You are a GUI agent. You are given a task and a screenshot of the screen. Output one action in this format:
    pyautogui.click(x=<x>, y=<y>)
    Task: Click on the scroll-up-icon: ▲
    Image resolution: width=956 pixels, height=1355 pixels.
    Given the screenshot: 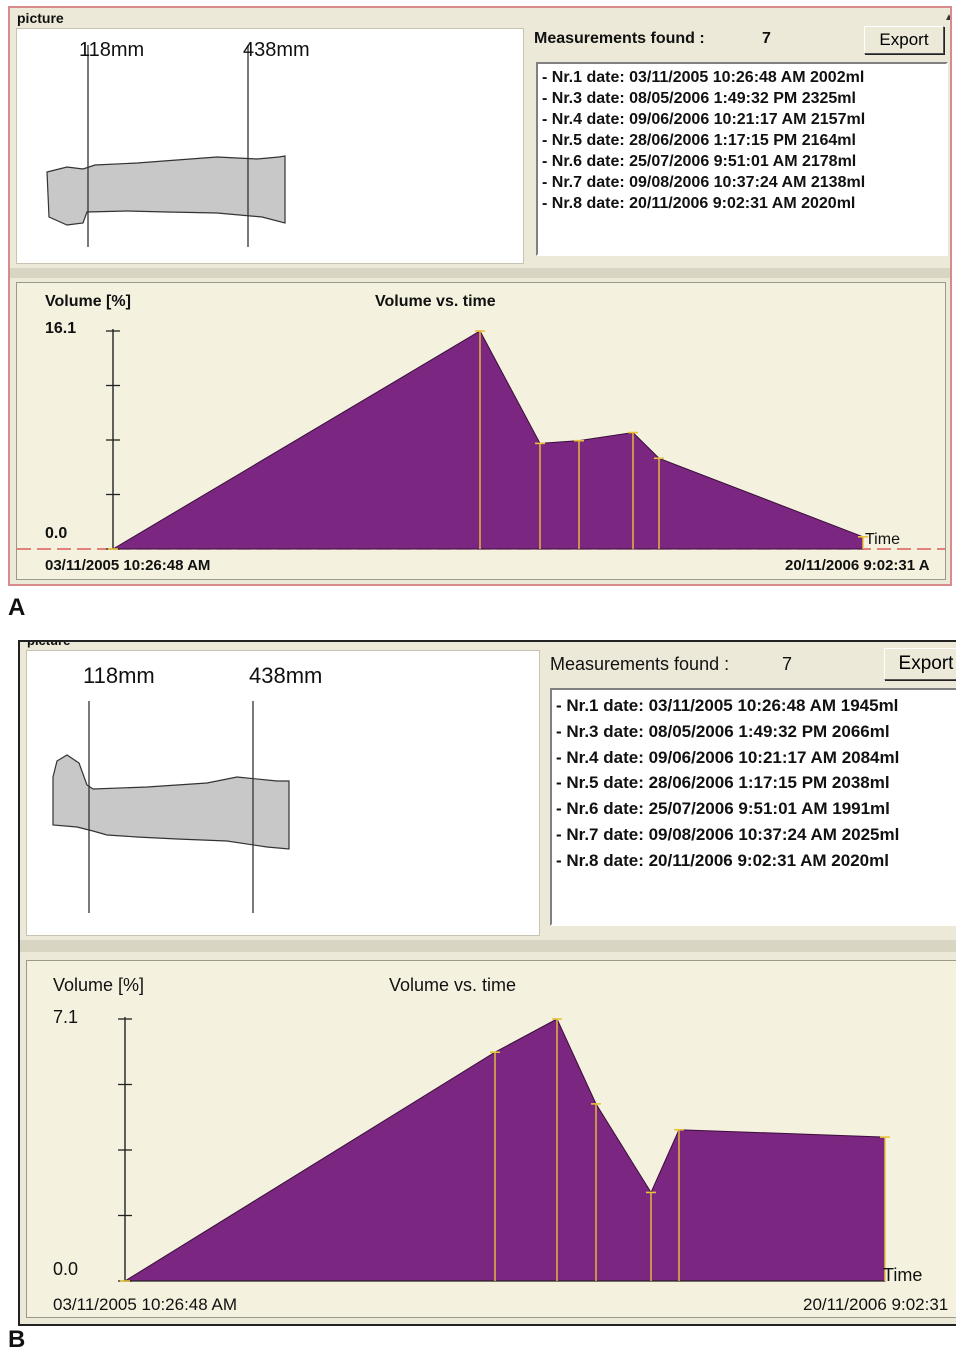 What is the action you would take?
    pyautogui.click(x=947, y=17)
    